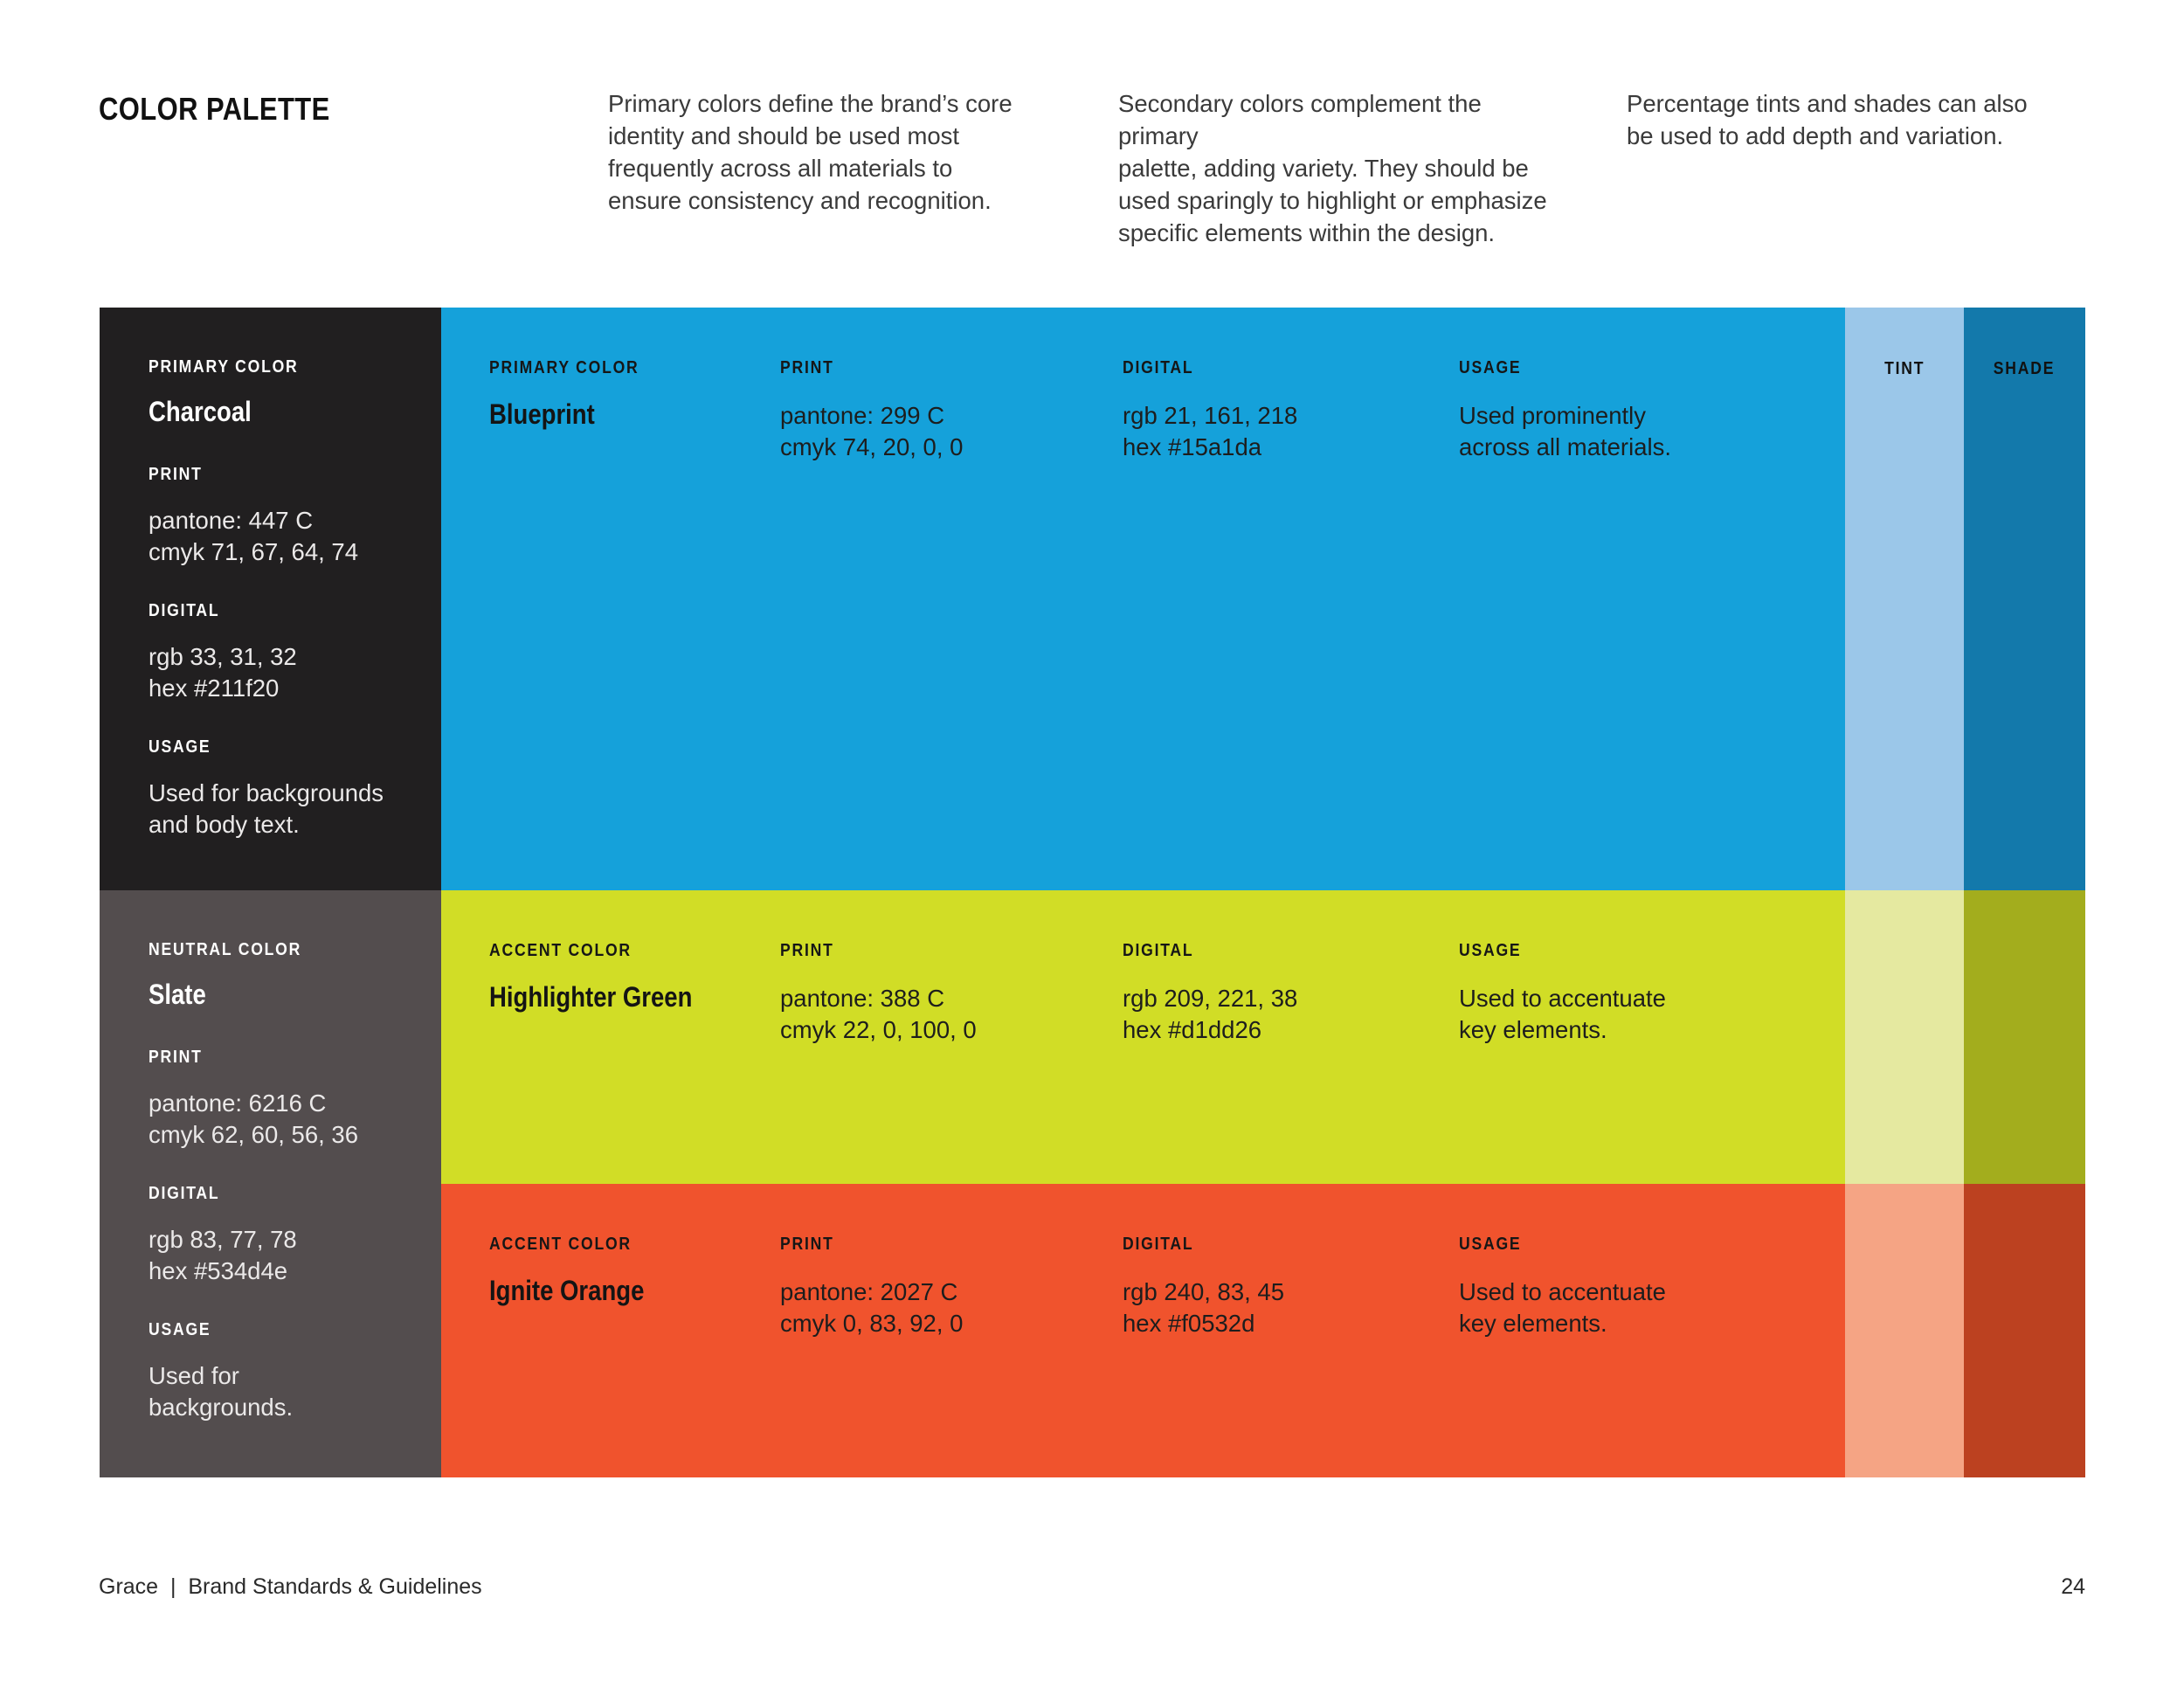 The height and width of the screenshot is (1688, 2184). I want to click on green-digital-values: rgb 209, 221, 38 hex #d1dd26, so click(1210, 1014).